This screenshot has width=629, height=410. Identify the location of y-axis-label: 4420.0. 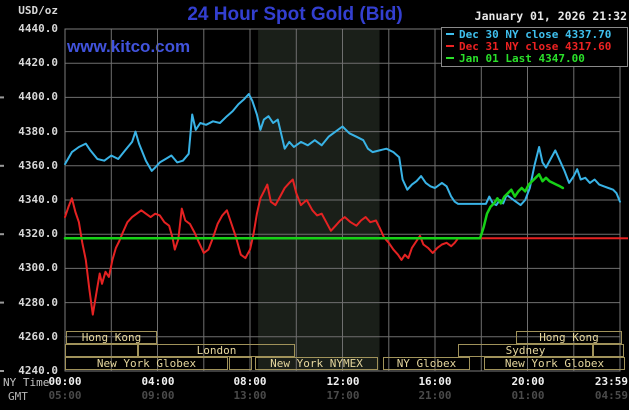
(38, 62).